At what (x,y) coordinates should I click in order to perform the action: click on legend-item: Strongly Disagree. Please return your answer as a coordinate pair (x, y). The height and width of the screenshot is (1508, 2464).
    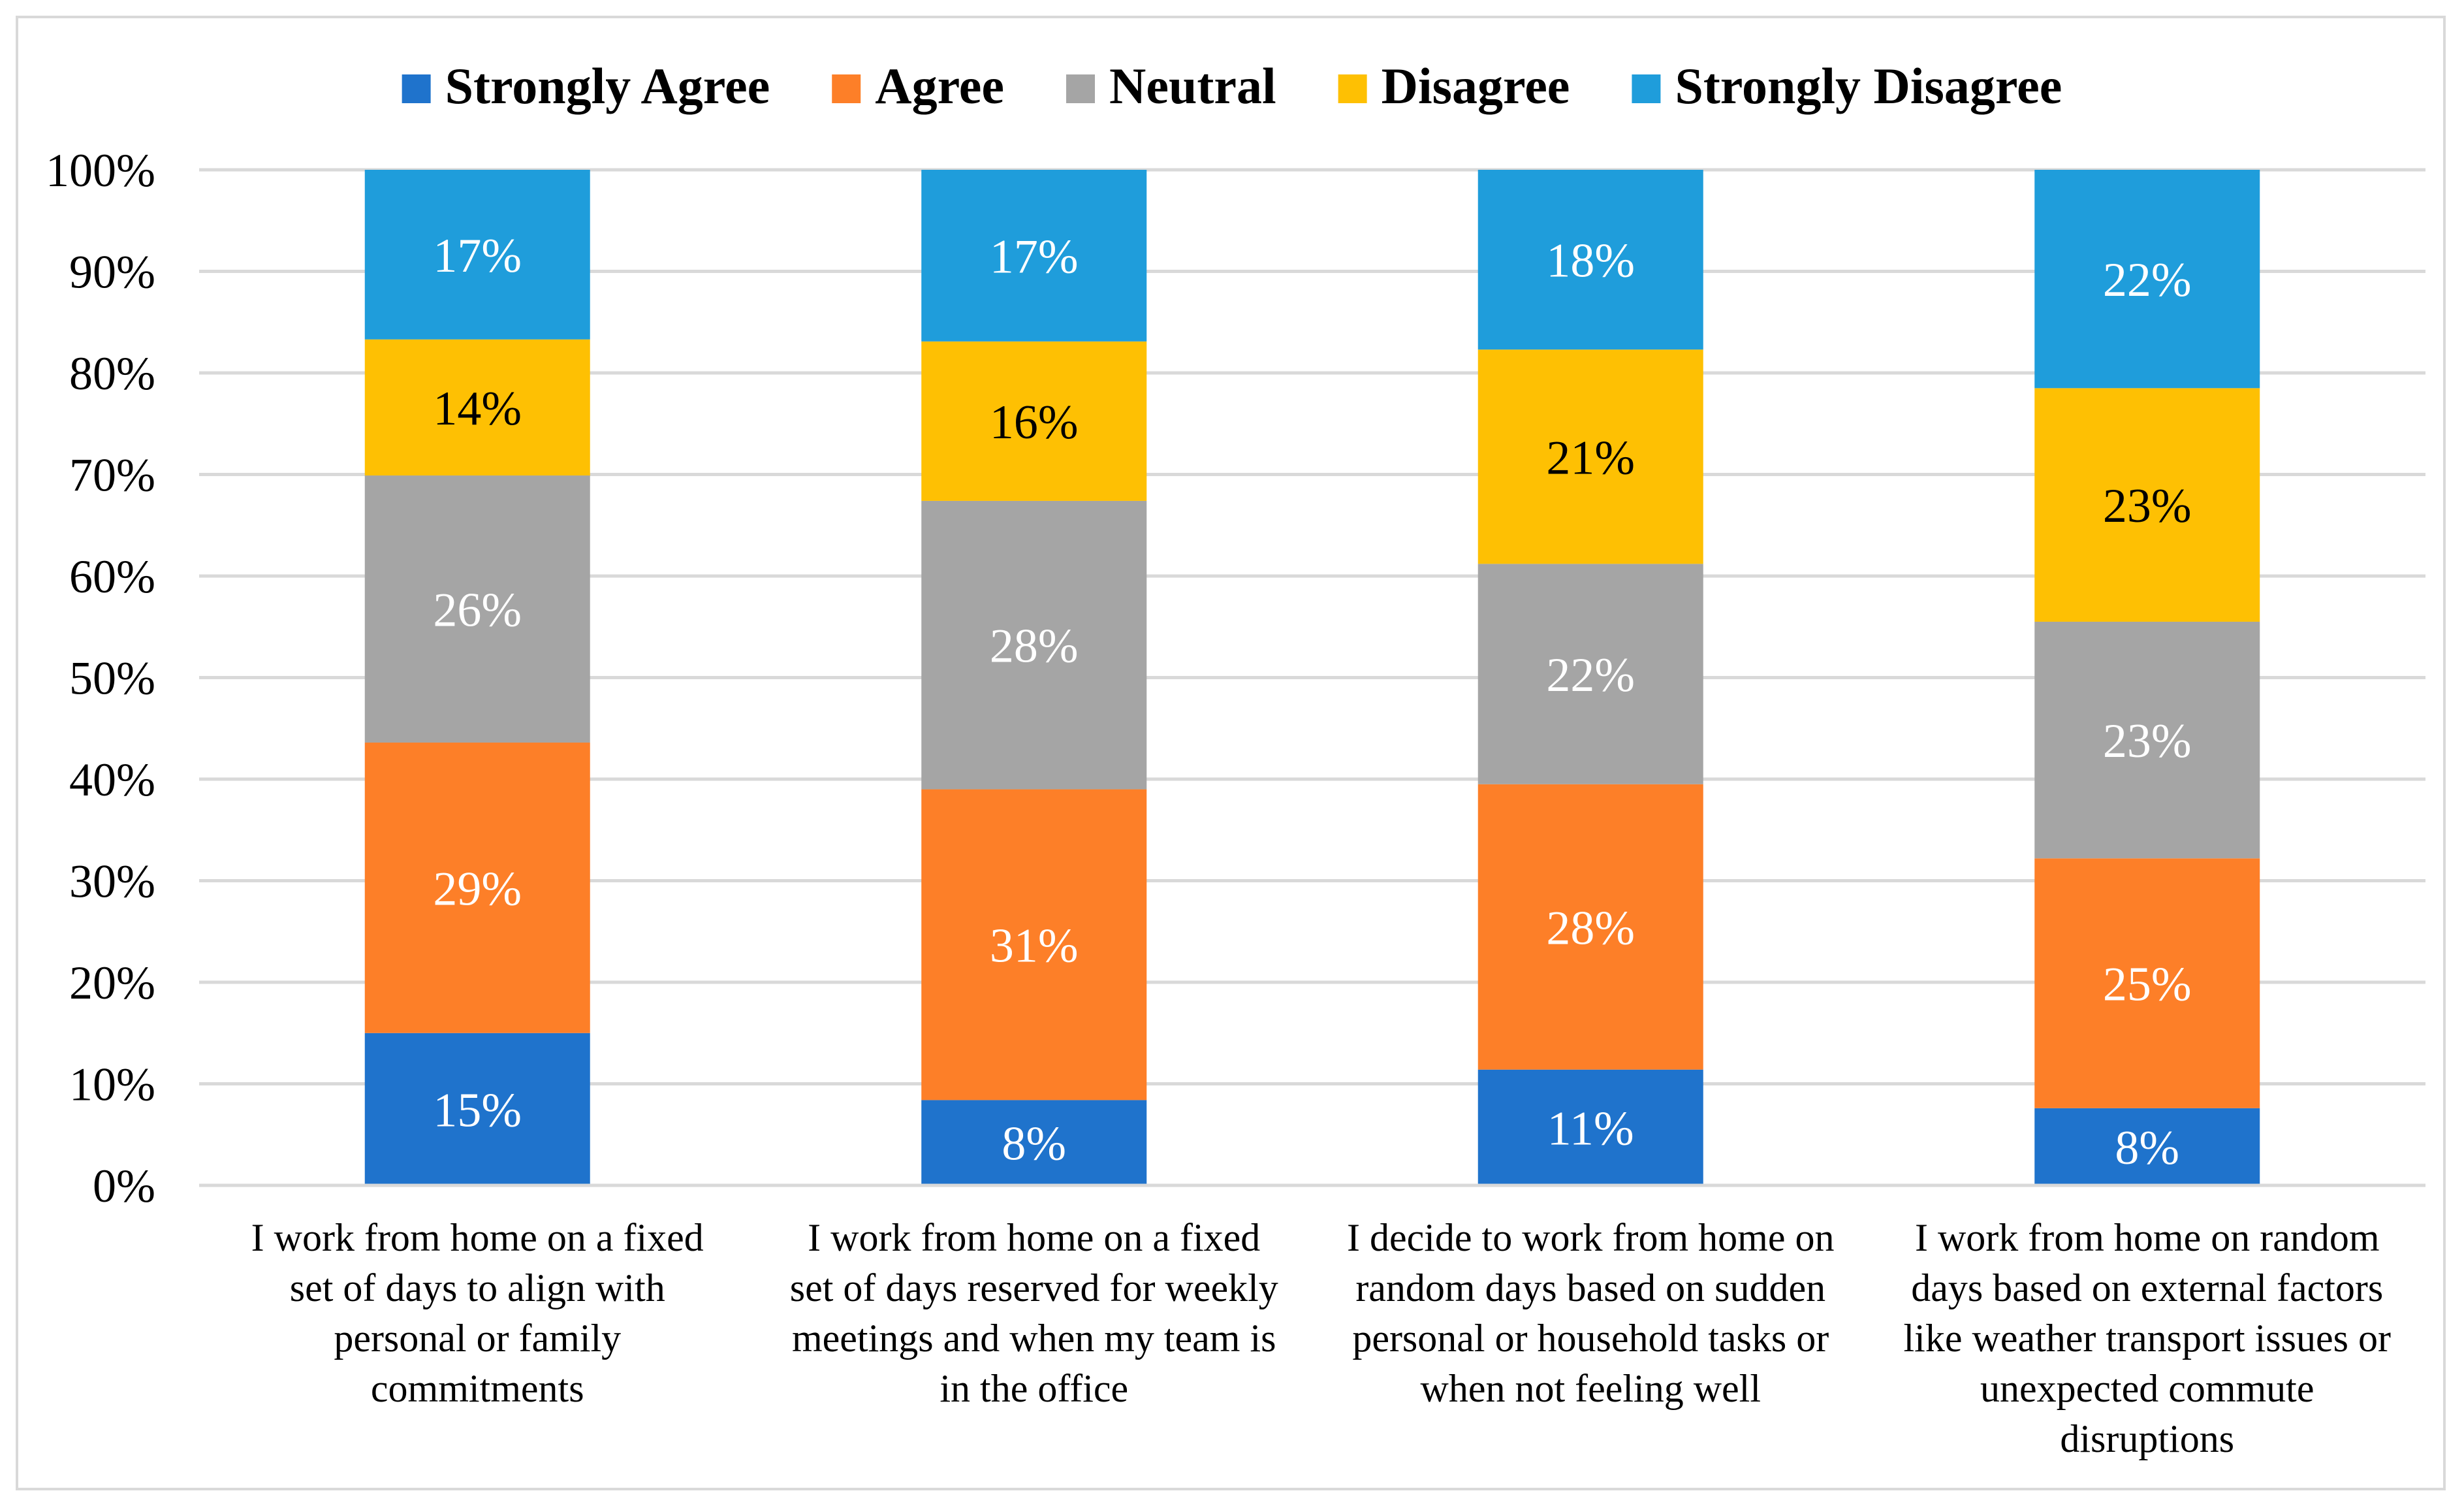
    Looking at the image, I should click on (1847, 85).